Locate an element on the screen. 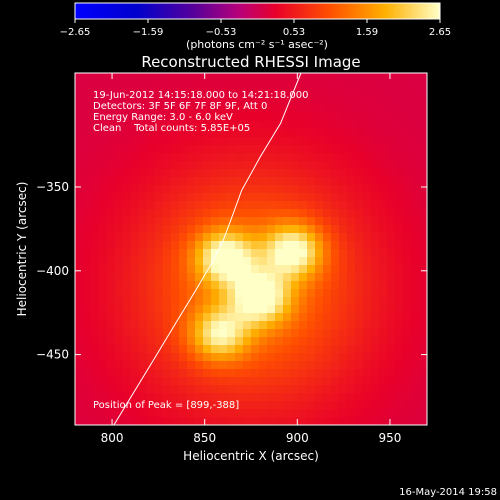 The height and width of the screenshot is (500, 500). y-tick-label: −350 is located at coordinates (52, 187).